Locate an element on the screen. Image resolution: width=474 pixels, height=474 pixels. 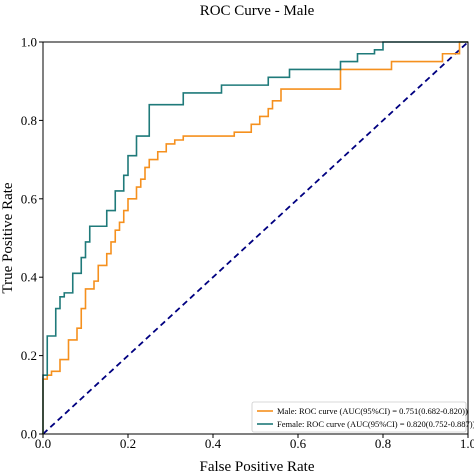
y-tick-label: 0.4 is located at coordinates (29, 277).